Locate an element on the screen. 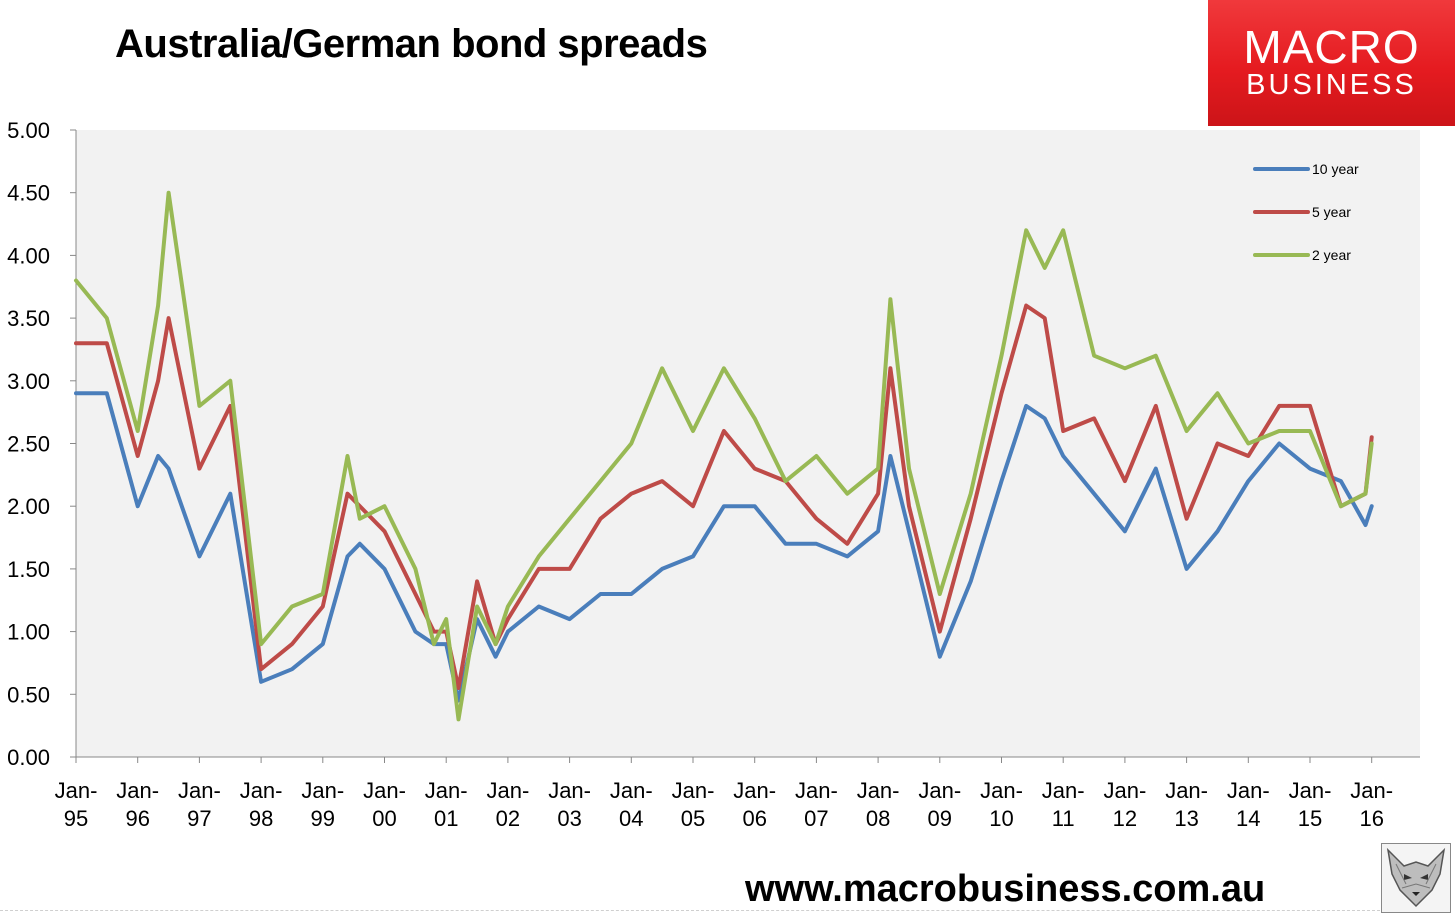  x-tick-label: Jan- 00 is located at coordinates (384, 804).